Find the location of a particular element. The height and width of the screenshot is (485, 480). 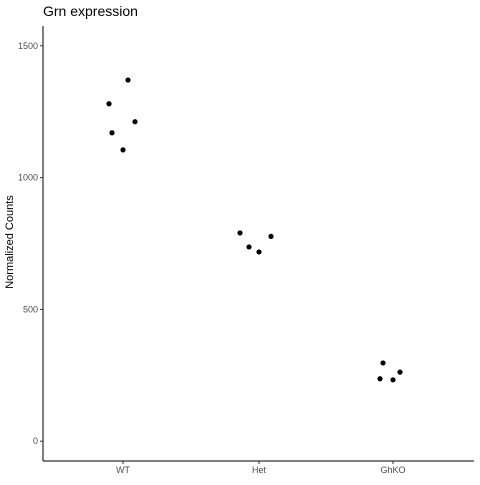

x-tick-label: GhKO is located at coordinates (392, 470).